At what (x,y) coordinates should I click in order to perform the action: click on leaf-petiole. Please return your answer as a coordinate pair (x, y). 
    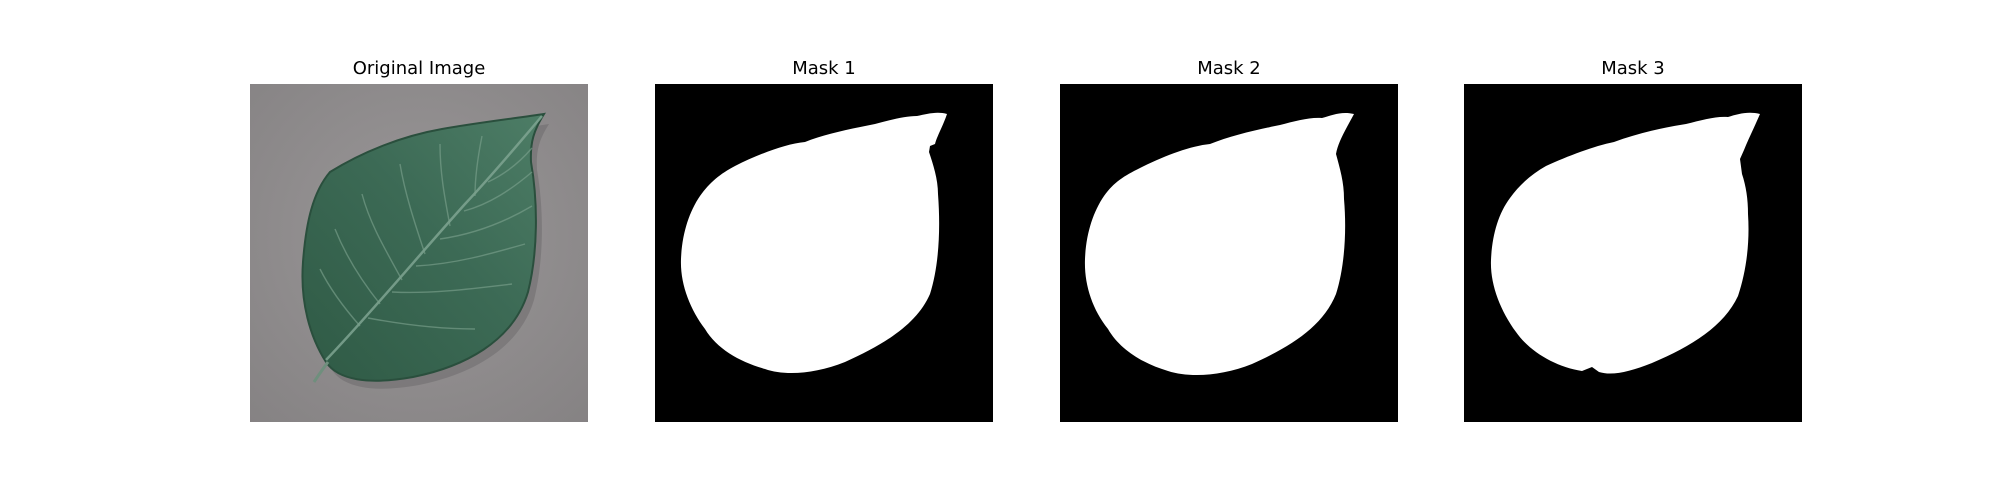
    Looking at the image, I should click on (321, 372).